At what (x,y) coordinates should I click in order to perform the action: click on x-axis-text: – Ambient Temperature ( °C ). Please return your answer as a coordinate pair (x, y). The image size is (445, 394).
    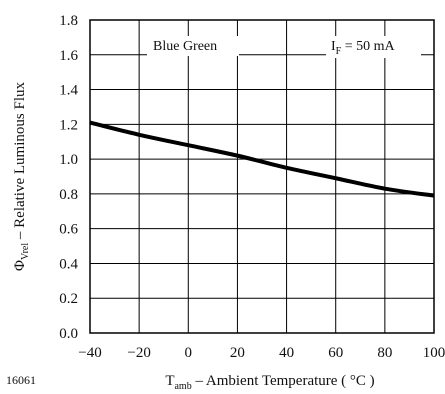
    Looking at the image, I should click on (283, 381).